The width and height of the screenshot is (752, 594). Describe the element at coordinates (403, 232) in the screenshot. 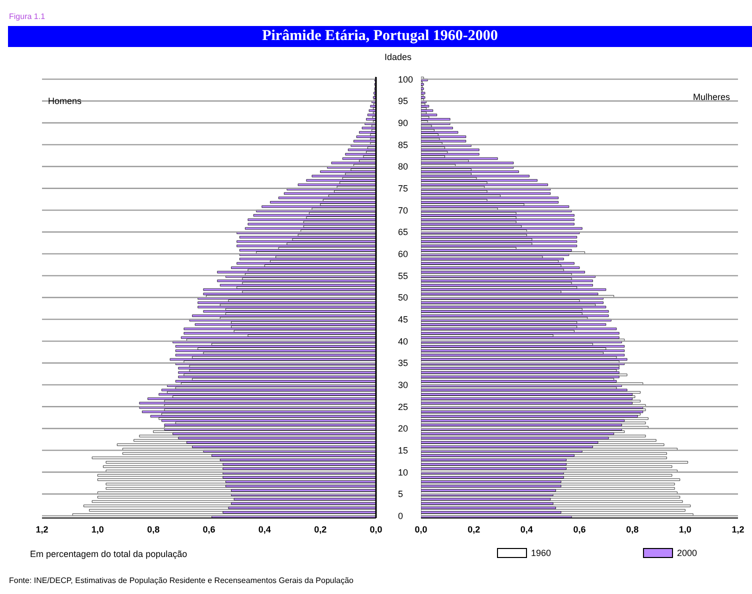

I see `y-tick-label: 65` at that location.